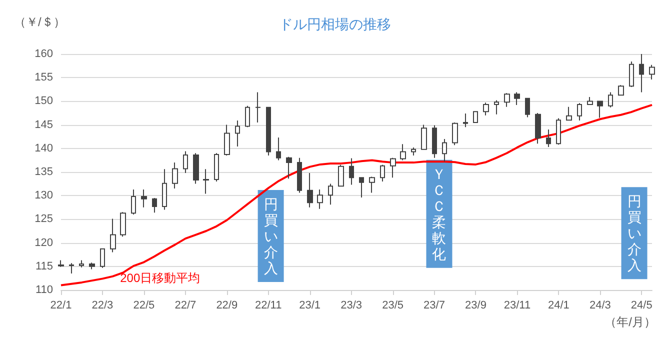 The image size is (670, 342). I want to click on x-tick-label: 22/1, so click(61, 306).